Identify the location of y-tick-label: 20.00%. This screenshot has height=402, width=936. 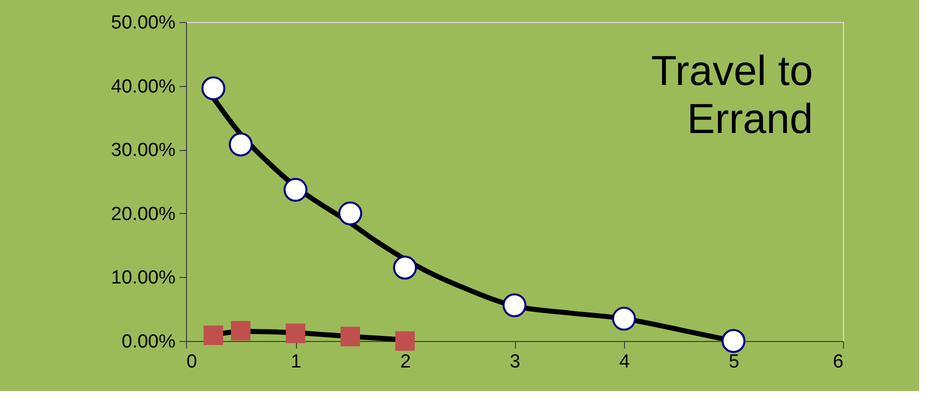
(143, 214).